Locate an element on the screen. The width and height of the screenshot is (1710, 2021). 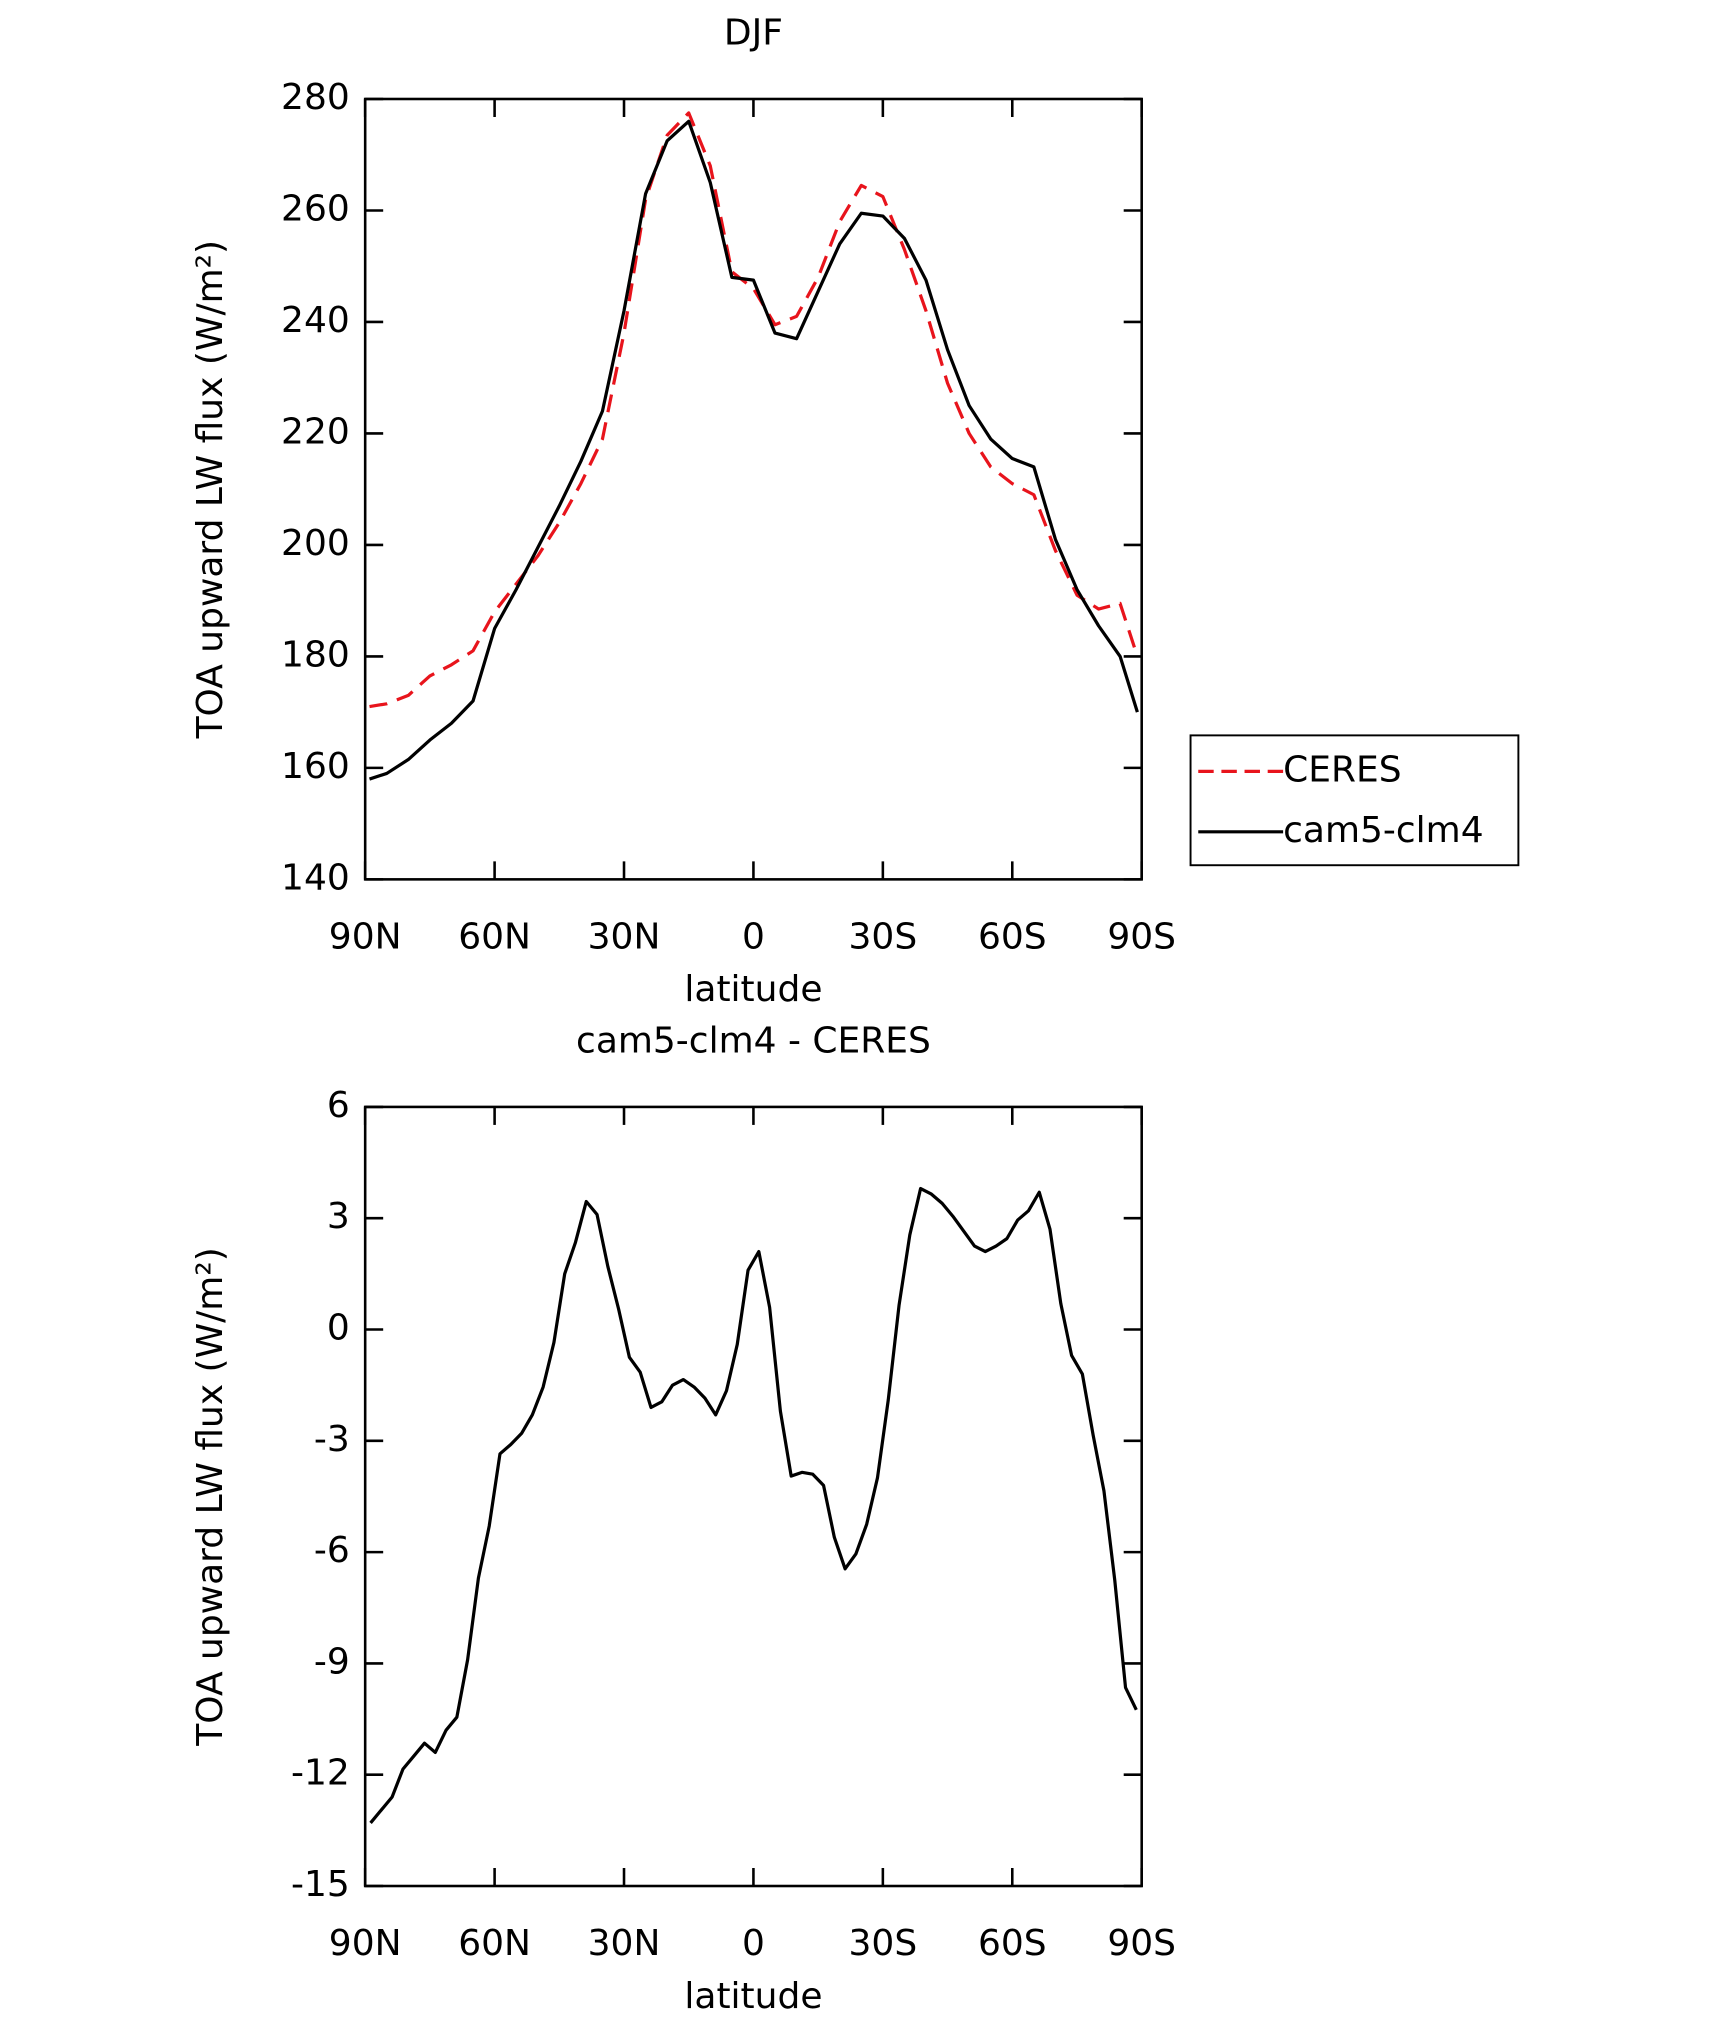
y-tick-label: 3 is located at coordinates (338, 1216).